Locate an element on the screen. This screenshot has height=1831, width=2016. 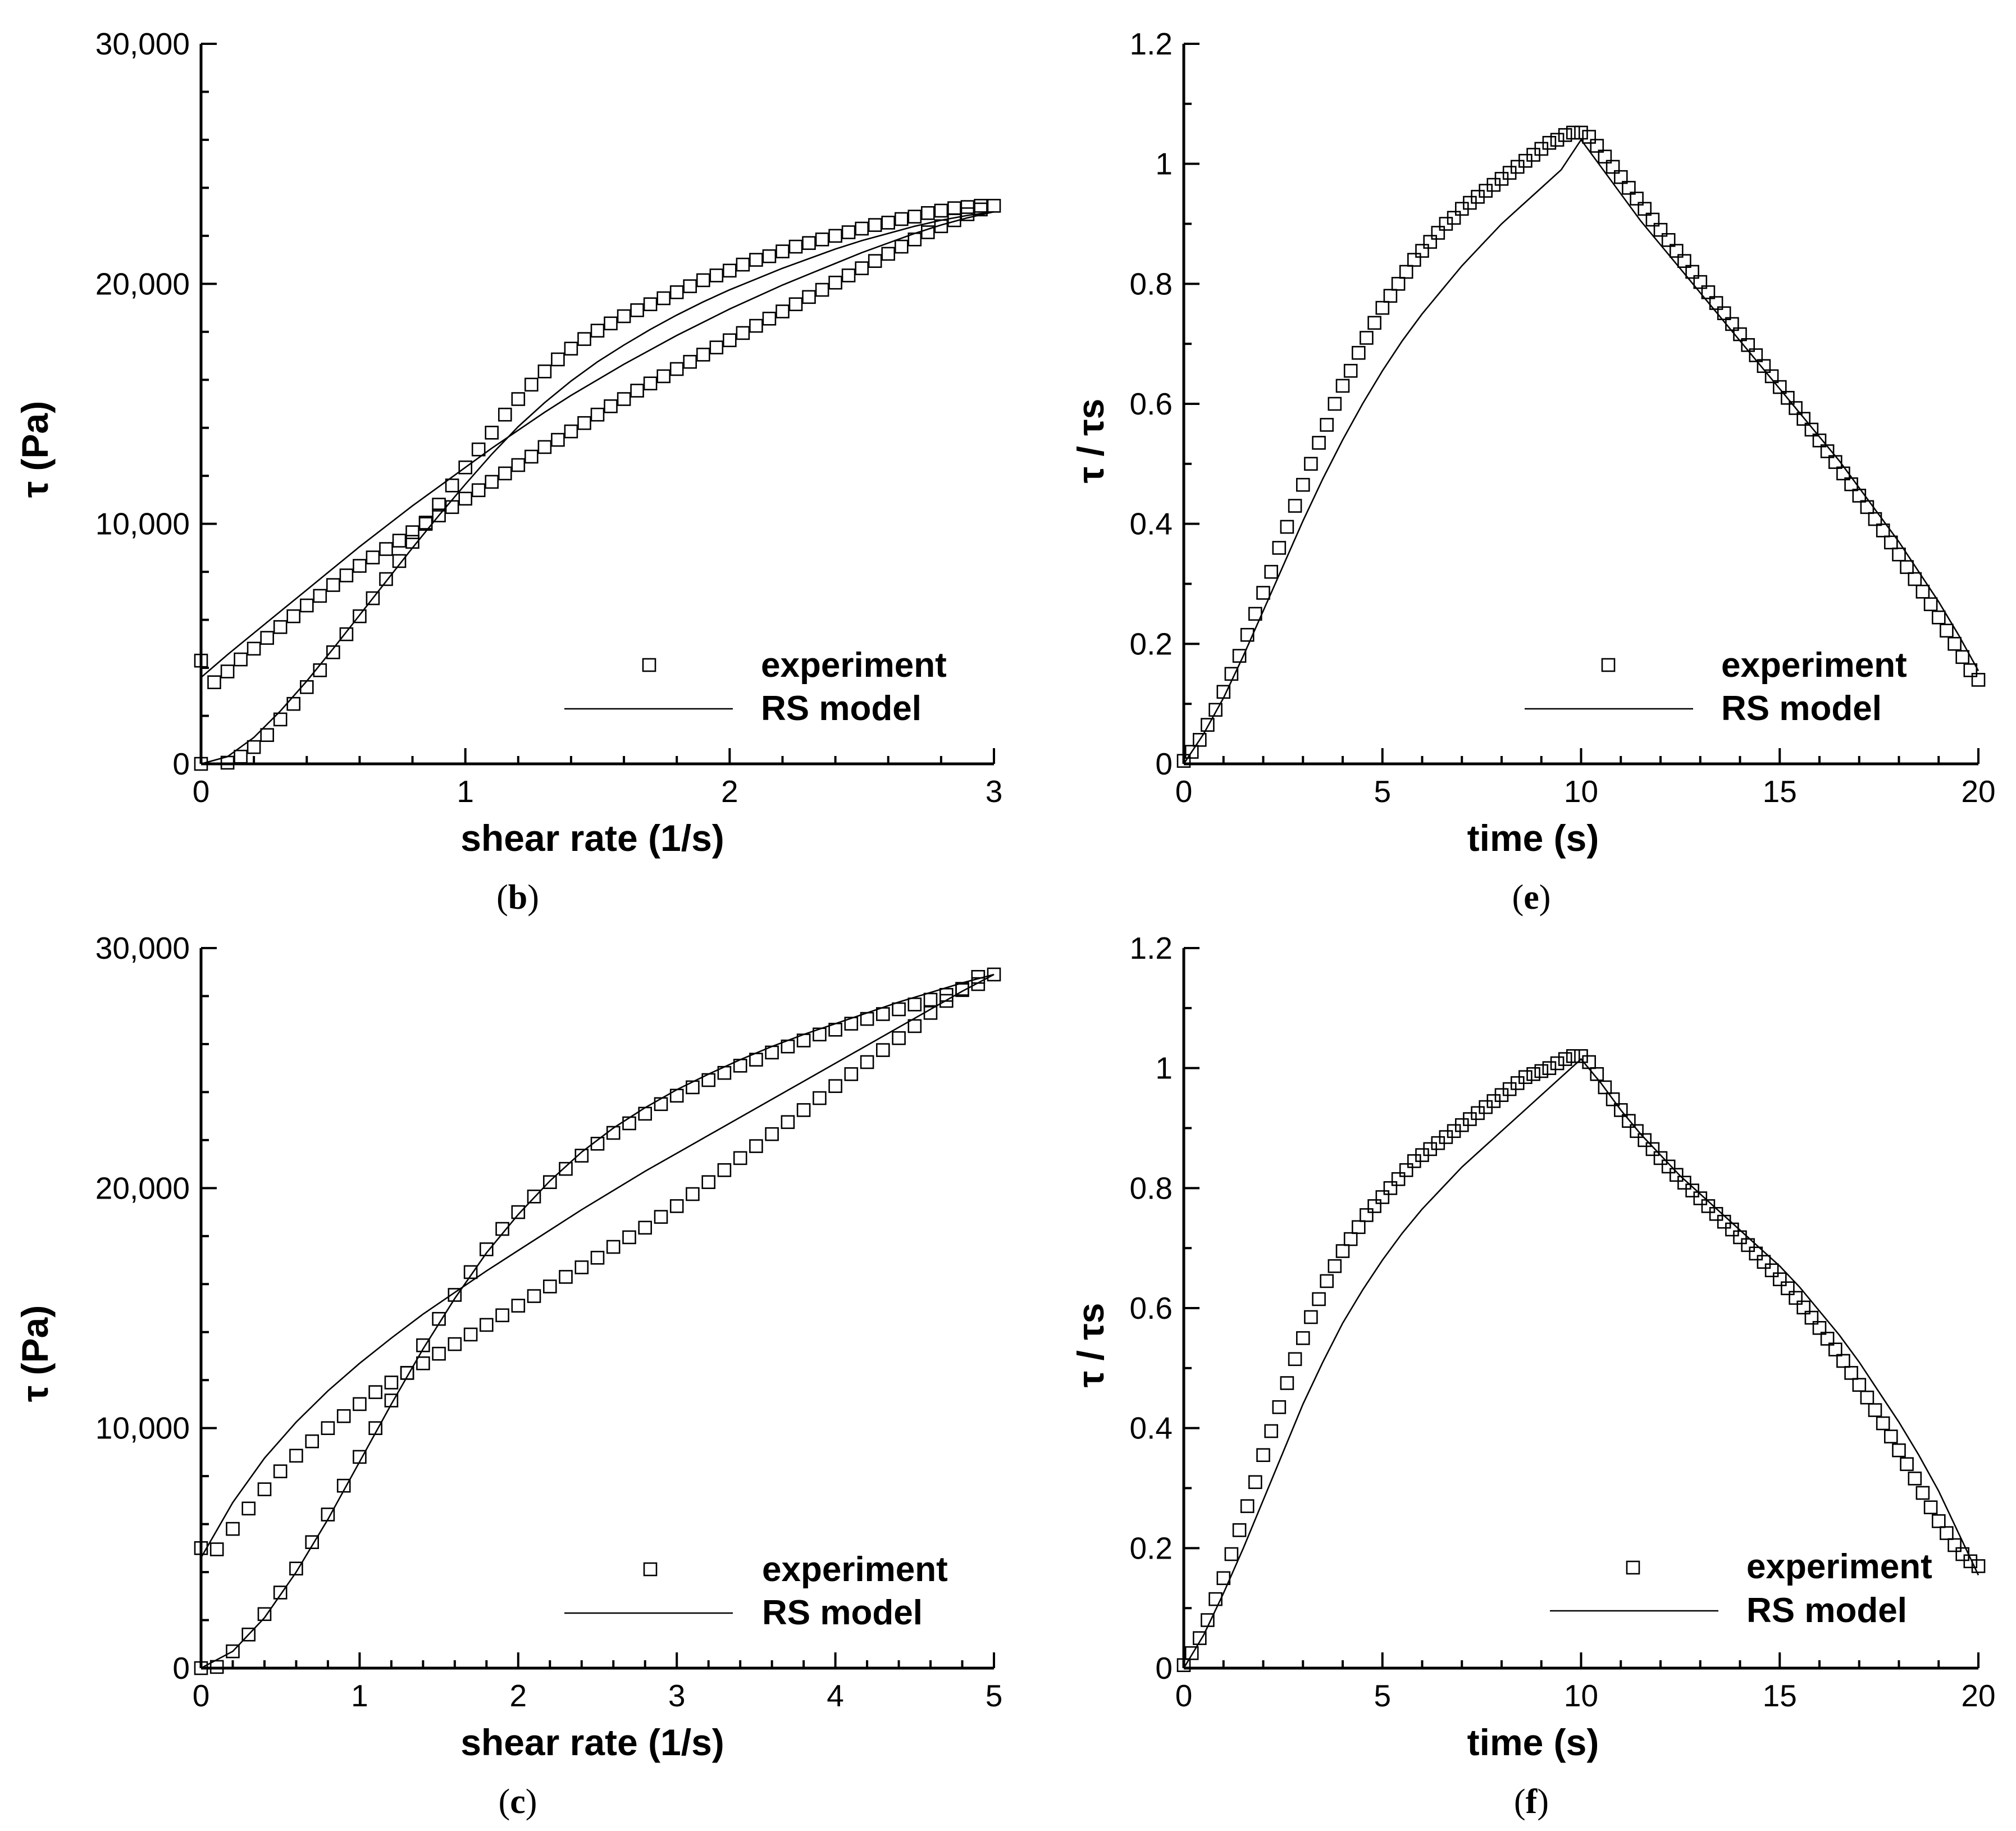
panel-f-y-tick-label: 0.8 is located at coordinates (1151, 1187).